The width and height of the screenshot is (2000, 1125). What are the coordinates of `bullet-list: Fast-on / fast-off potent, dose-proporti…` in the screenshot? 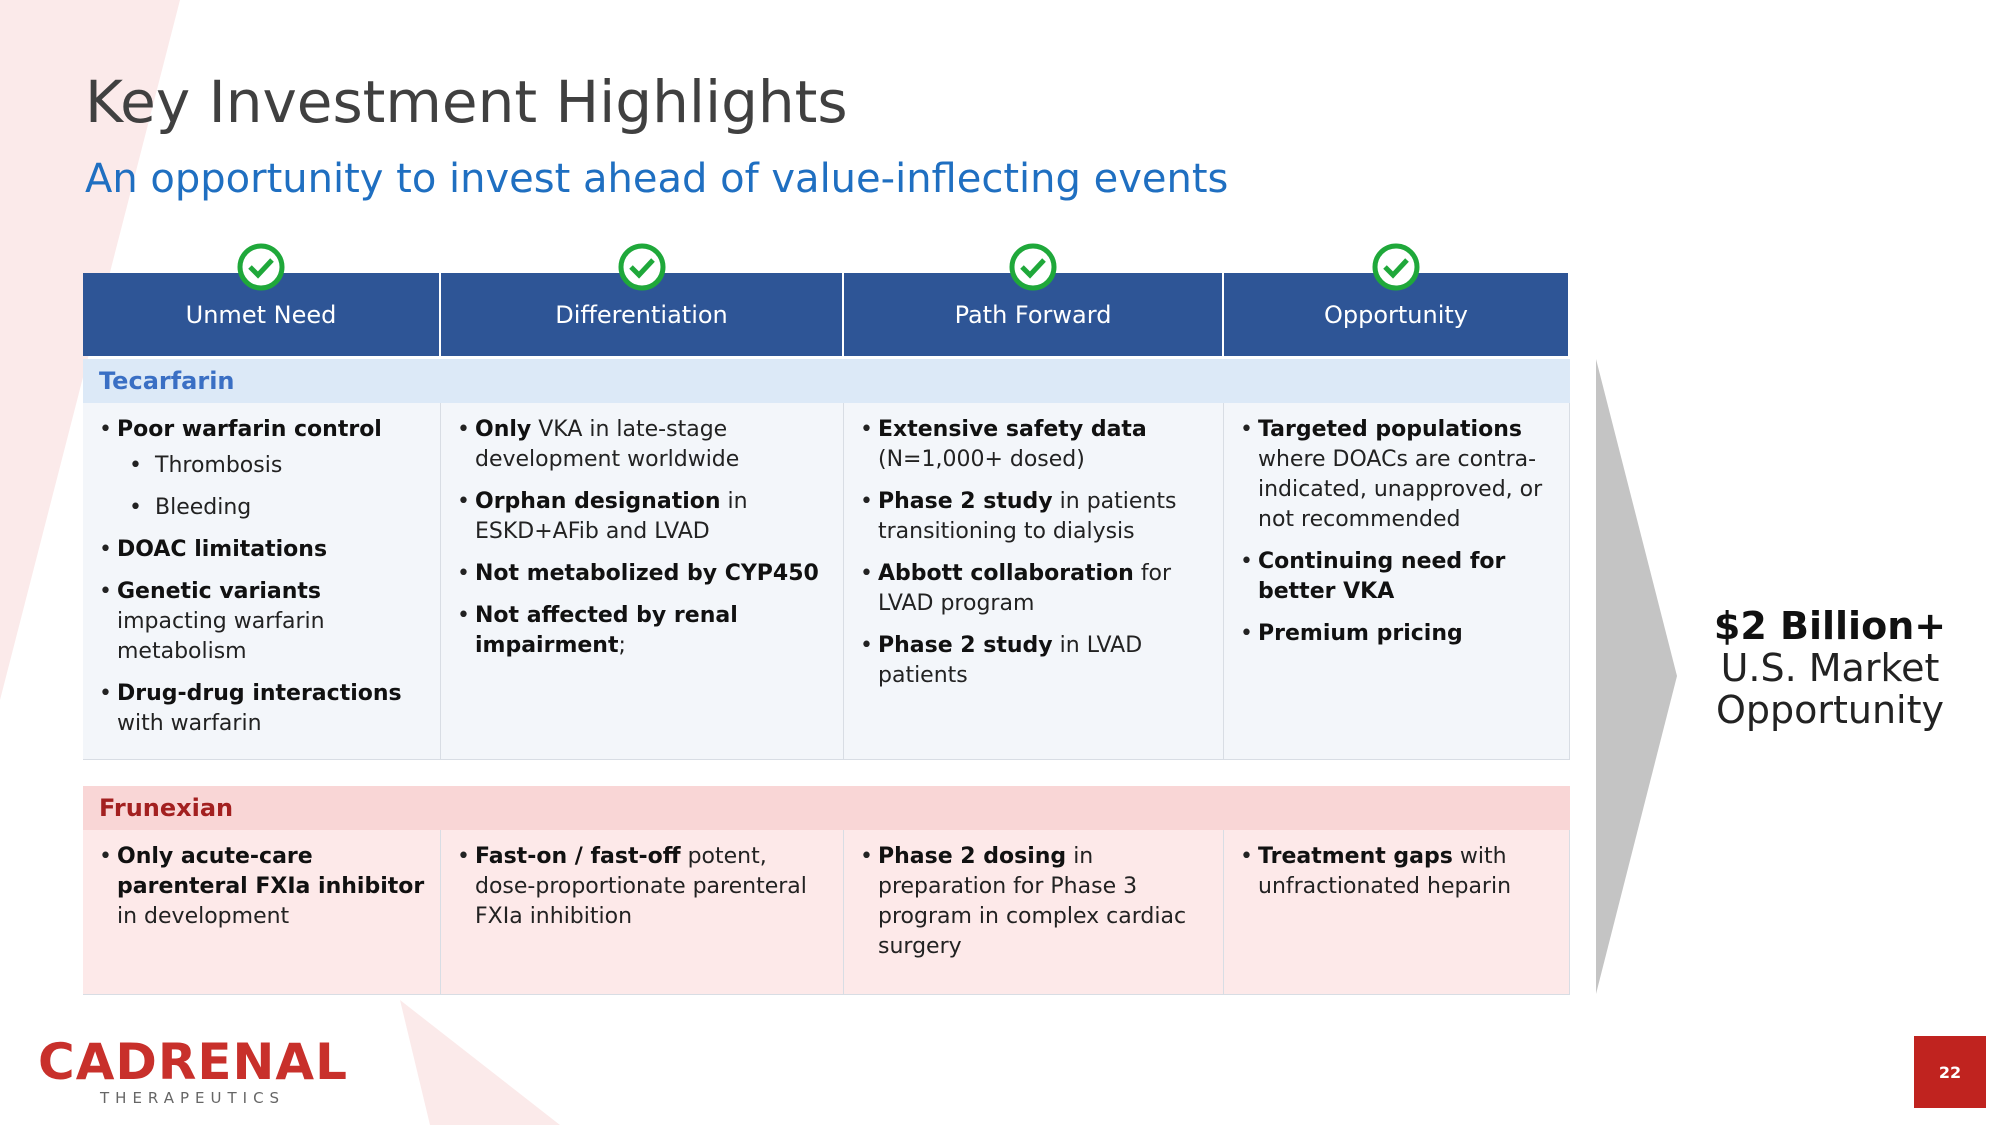 It's located at (643, 887).